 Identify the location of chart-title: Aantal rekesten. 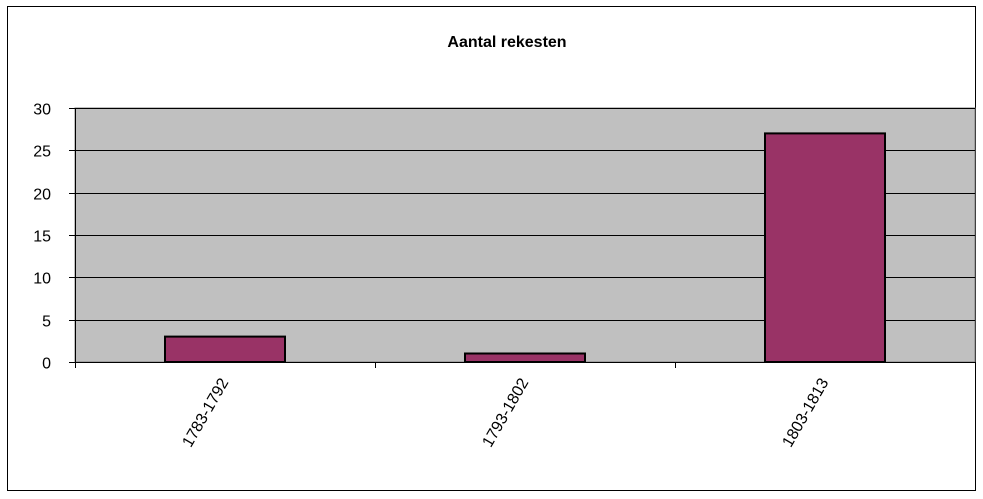
(506, 42).